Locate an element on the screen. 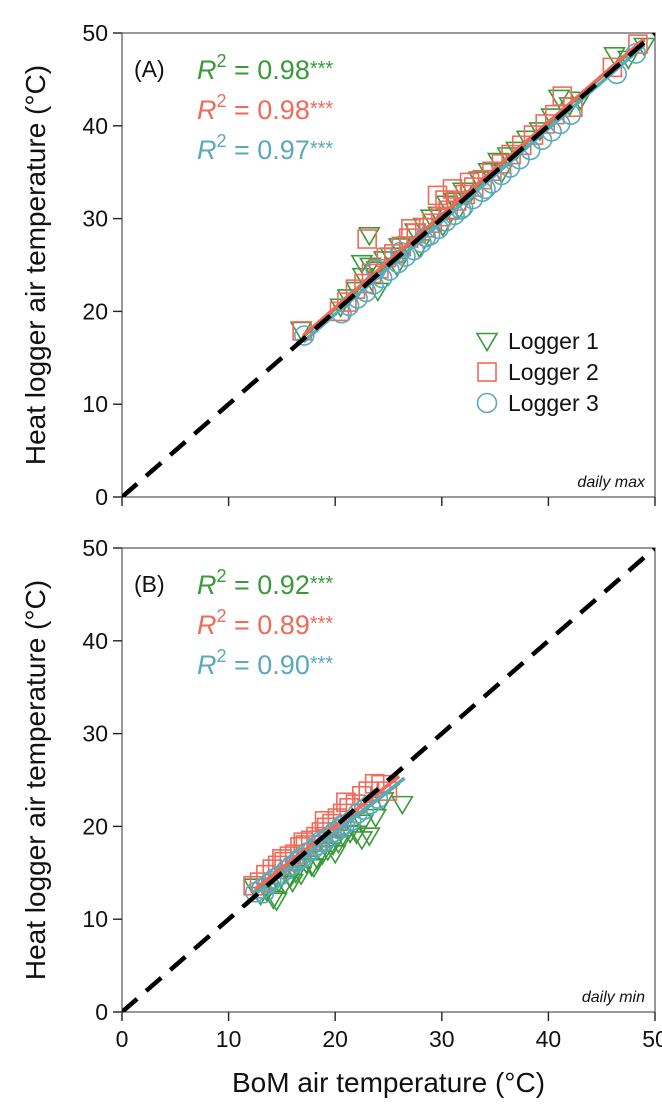  x-tick-label: 10 is located at coordinates (229, 1039).